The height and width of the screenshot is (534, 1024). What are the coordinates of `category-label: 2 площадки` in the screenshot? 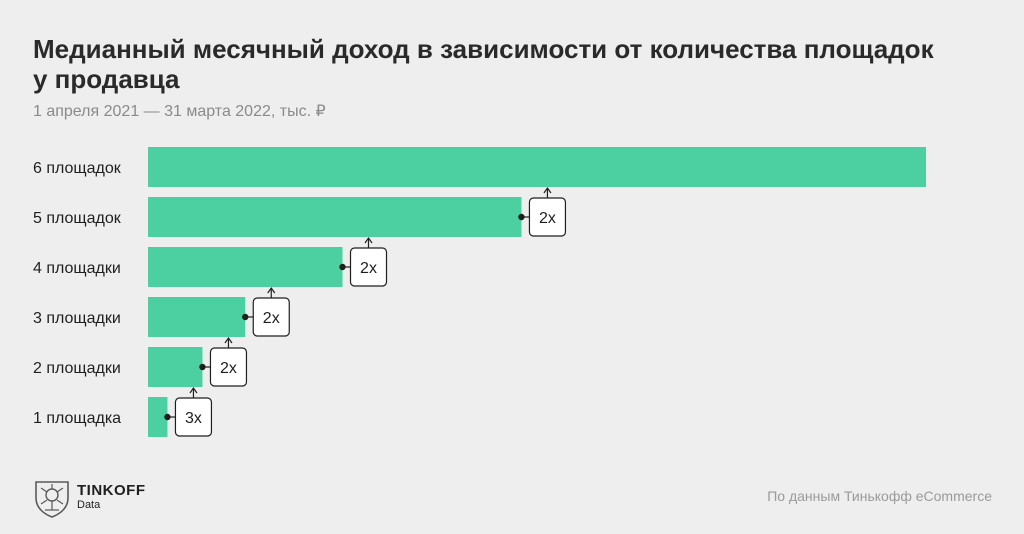 It's located at (77, 368).